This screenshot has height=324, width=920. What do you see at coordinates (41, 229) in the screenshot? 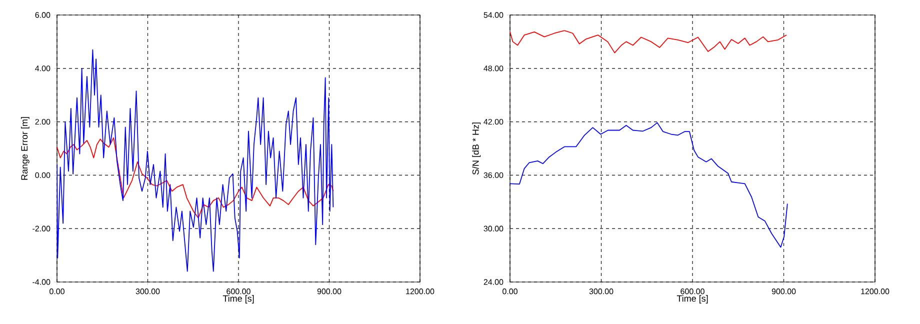
I see `y-tick-label: -2.00` at bounding box center [41, 229].